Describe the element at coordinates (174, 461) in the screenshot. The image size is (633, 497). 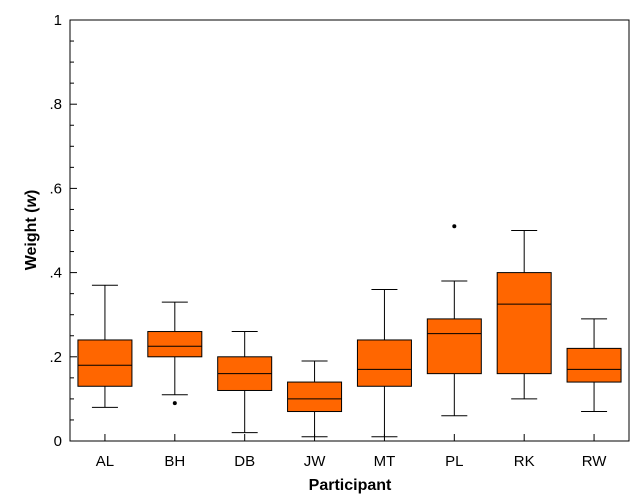
I see `x-tick-label-bh: BH` at that location.